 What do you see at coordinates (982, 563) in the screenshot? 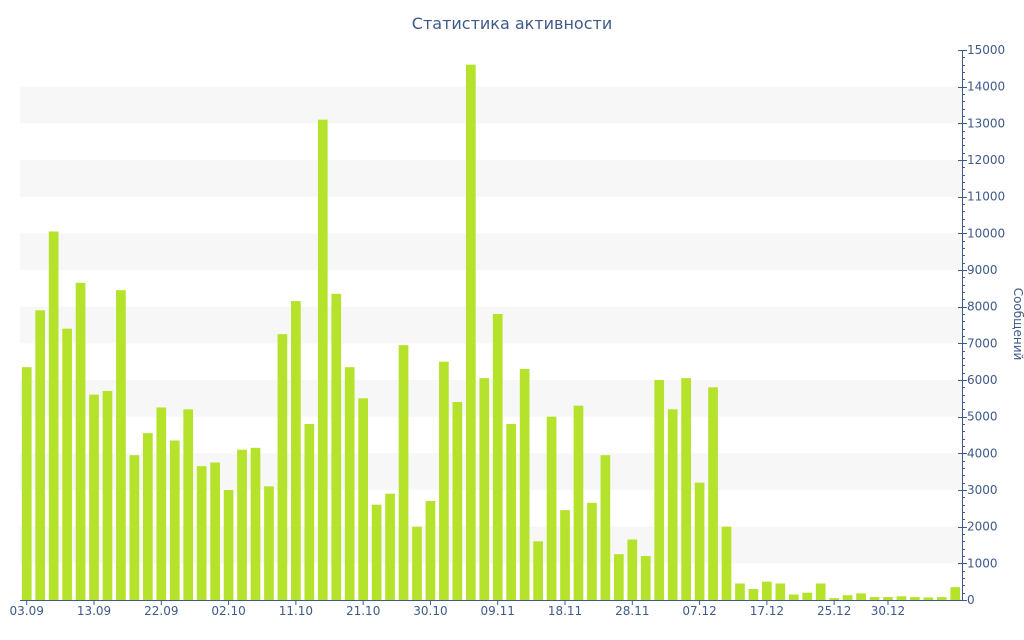
I see `y-tick-label: 1000` at bounding box center [982, 563].